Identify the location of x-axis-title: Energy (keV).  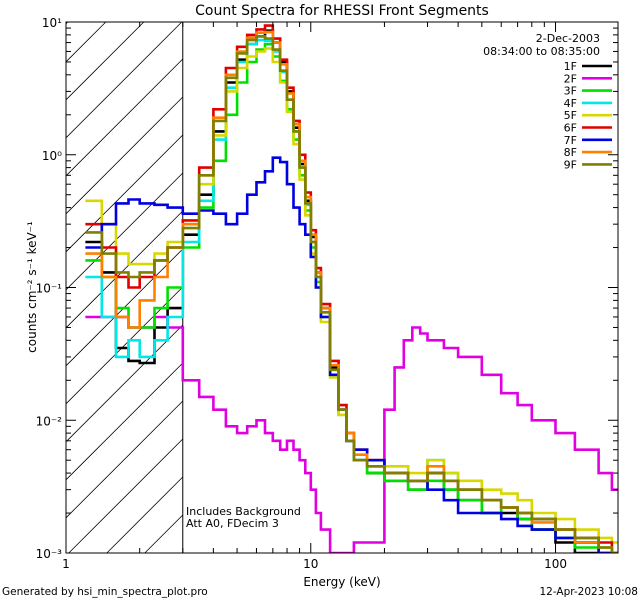
(341, 582).